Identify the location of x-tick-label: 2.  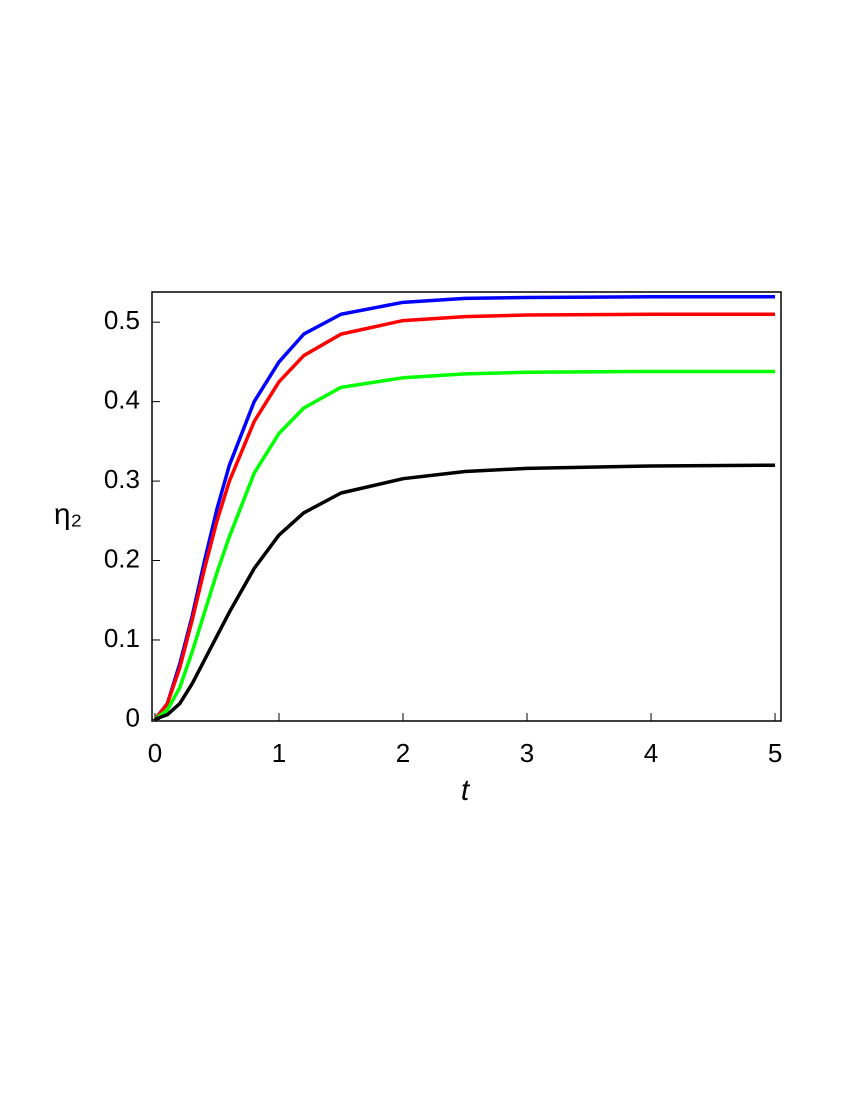
(403, 753).